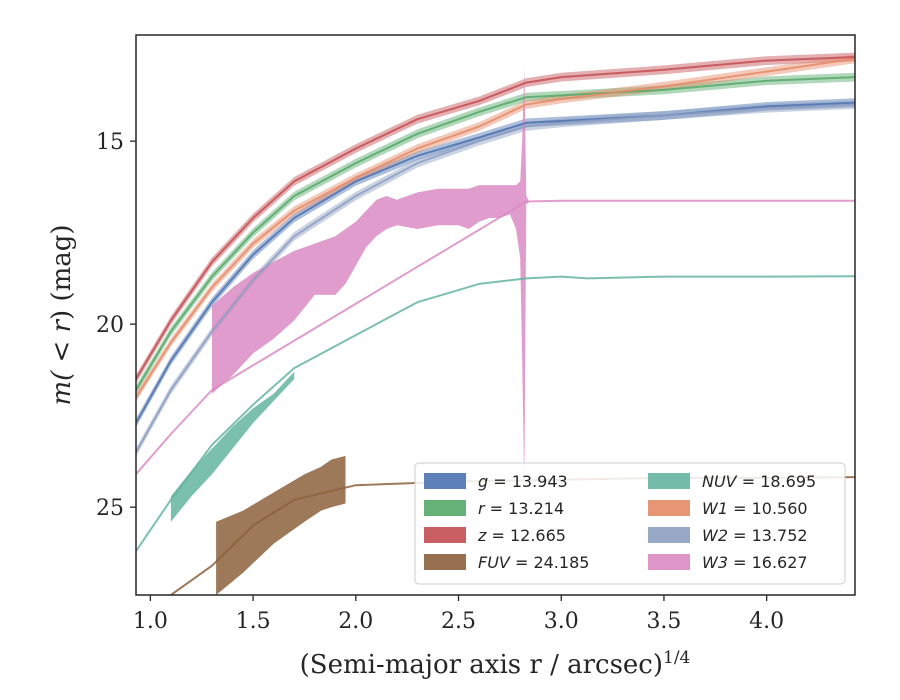 Image resolution: width=900 pixels, height=700 pixels. Describe the element at coordinates (669, 481) in the screenshot. I see `legend-swatch-nuv` at that location.